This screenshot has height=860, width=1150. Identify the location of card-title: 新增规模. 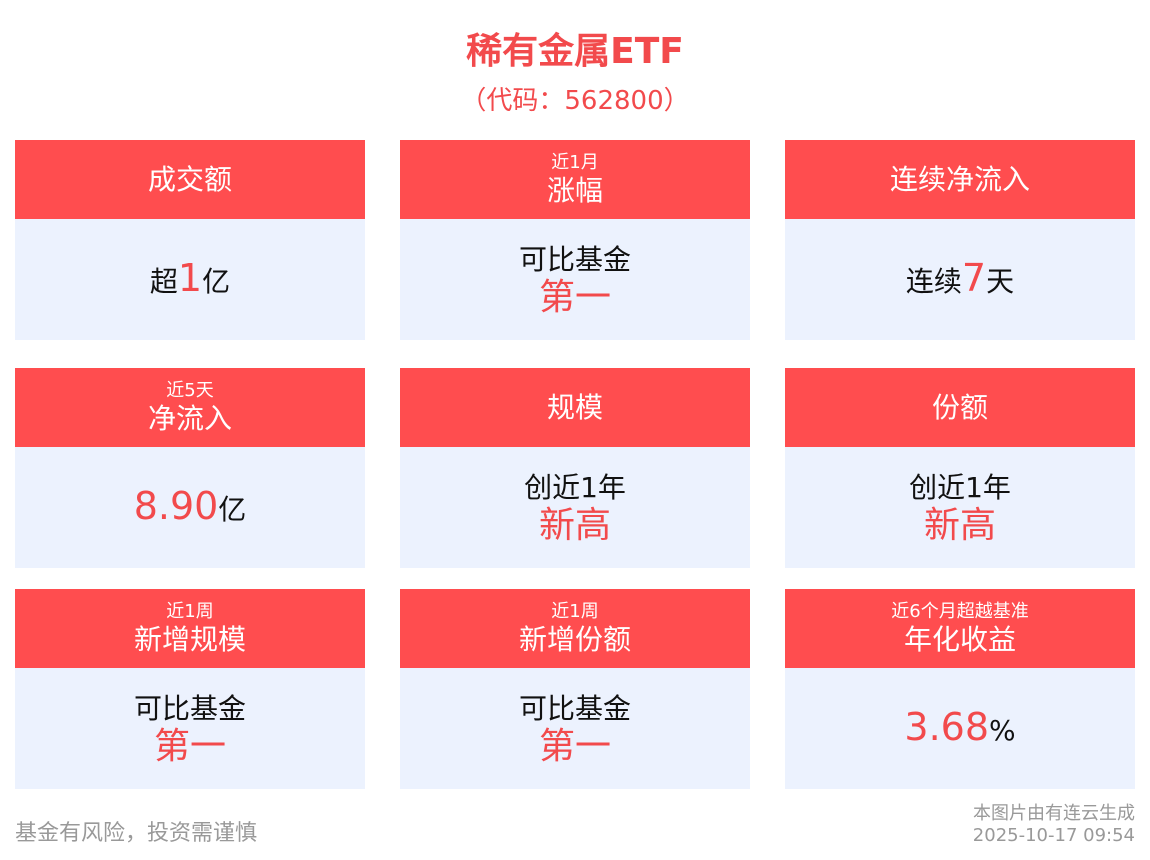
(189, 639).